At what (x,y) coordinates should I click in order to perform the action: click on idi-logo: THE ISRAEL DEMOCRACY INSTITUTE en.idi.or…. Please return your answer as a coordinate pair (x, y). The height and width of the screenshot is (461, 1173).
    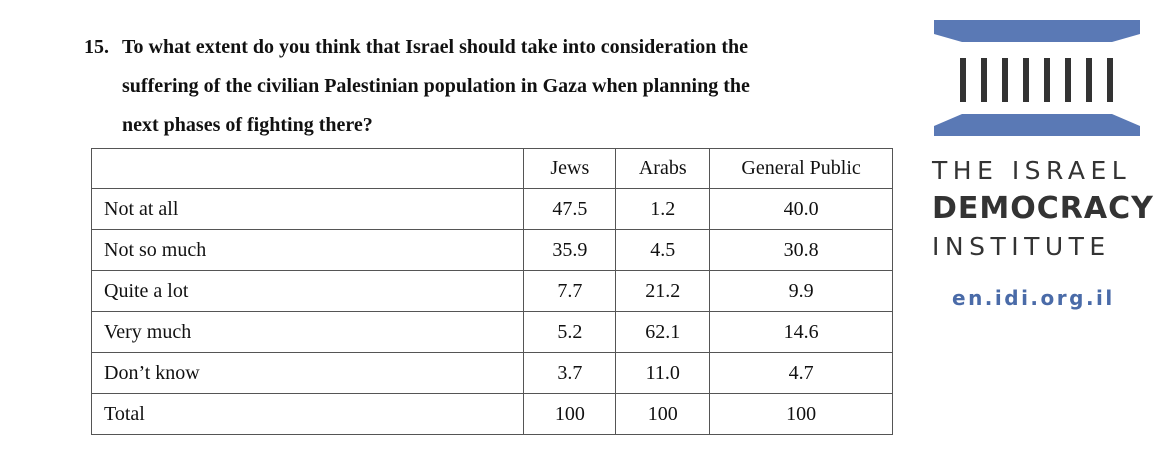
    Looking at the image, I should click on (1039, 168).